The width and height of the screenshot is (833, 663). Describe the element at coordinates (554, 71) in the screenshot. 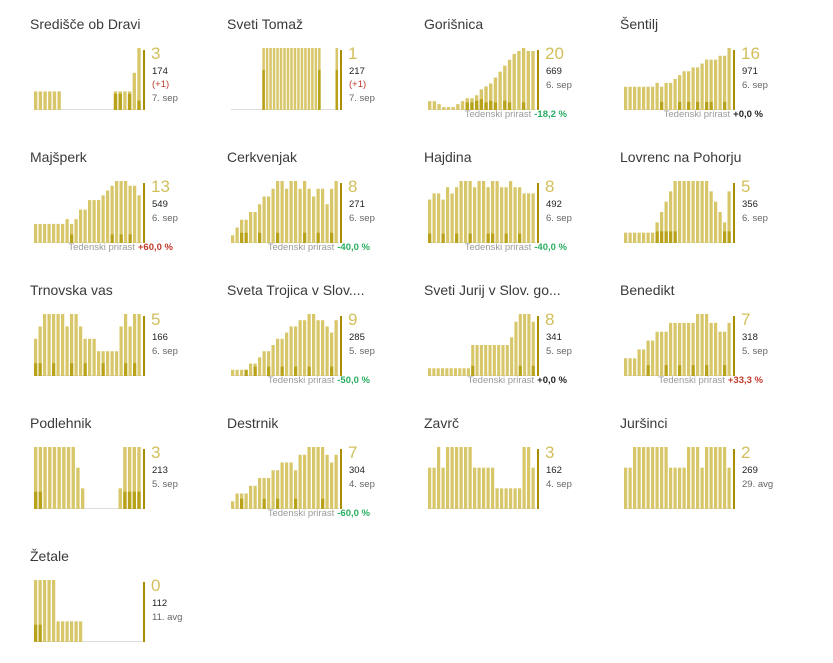

I see `total-cases-count: 669` at that location.